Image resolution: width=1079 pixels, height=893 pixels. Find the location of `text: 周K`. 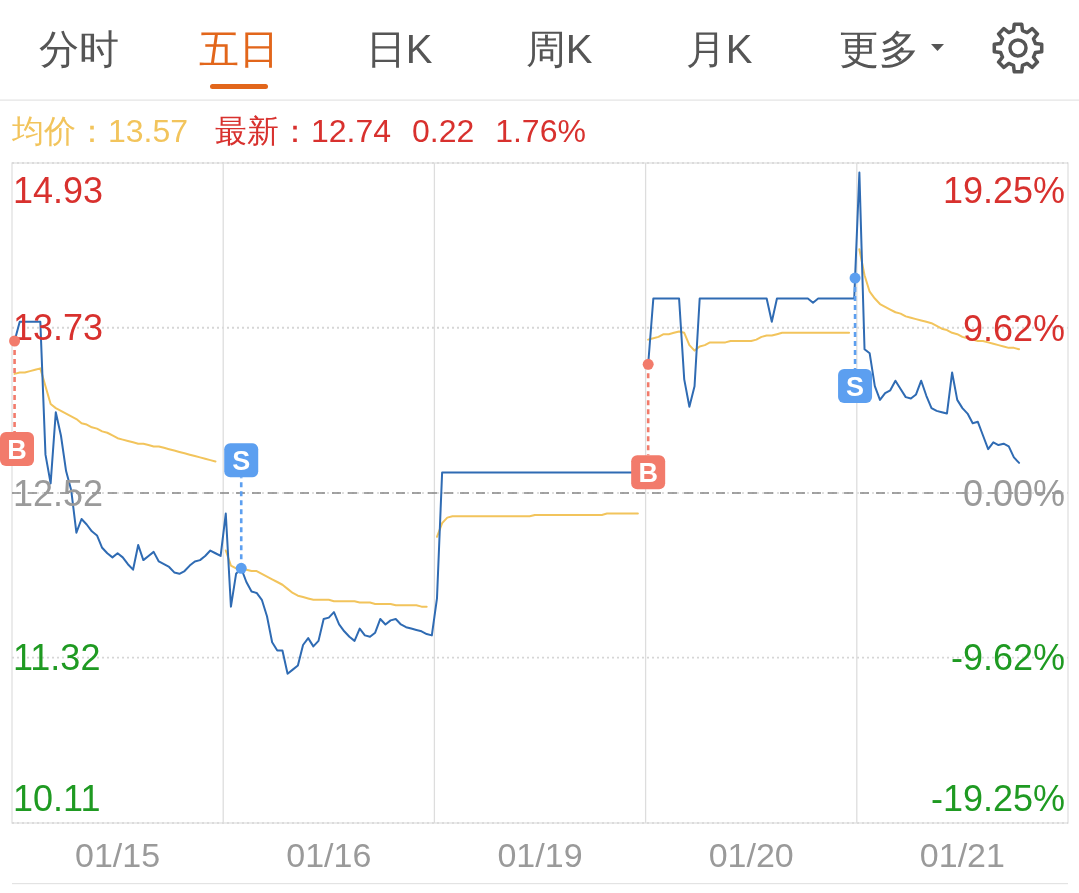

text: 周K is located at coordinates (559, 49).